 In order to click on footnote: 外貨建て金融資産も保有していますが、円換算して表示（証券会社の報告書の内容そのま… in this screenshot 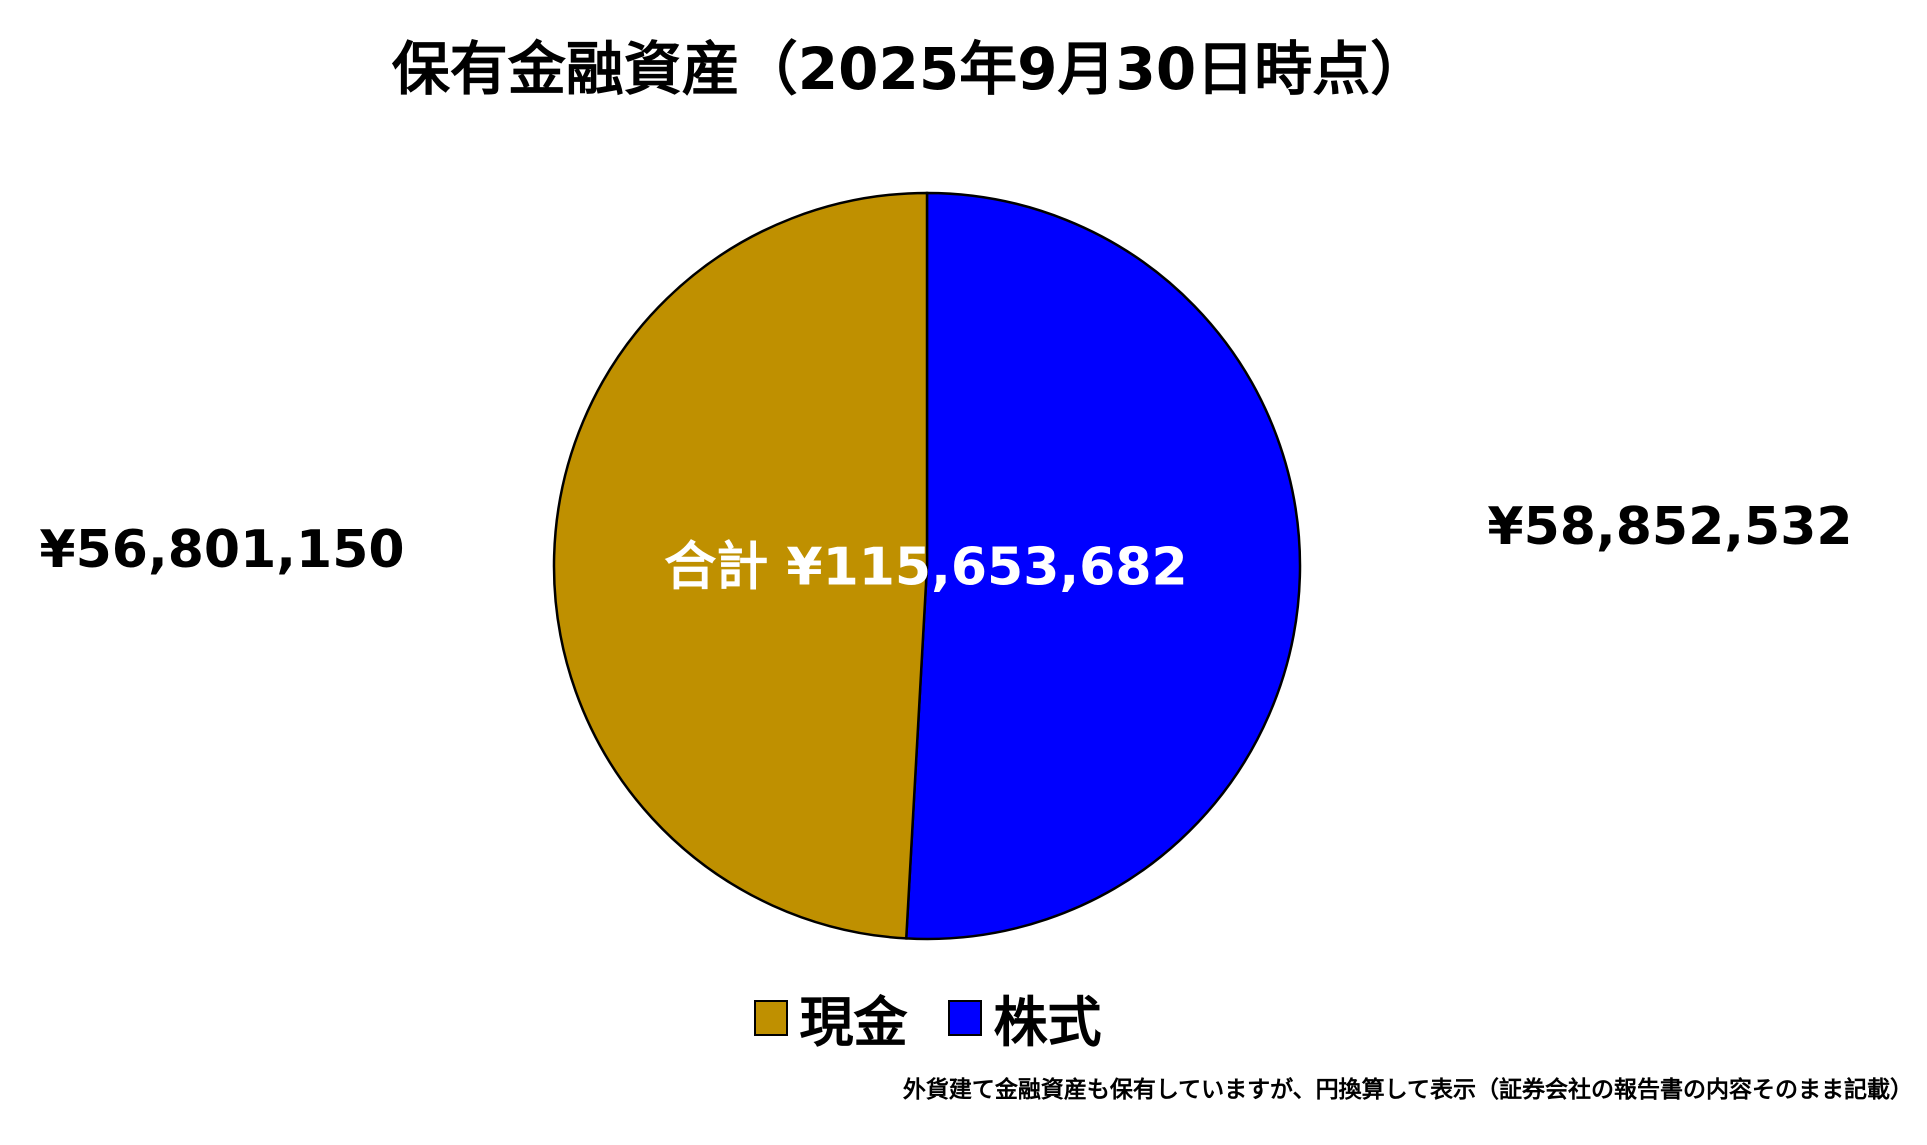, I will do `click(1407, 1090)`.